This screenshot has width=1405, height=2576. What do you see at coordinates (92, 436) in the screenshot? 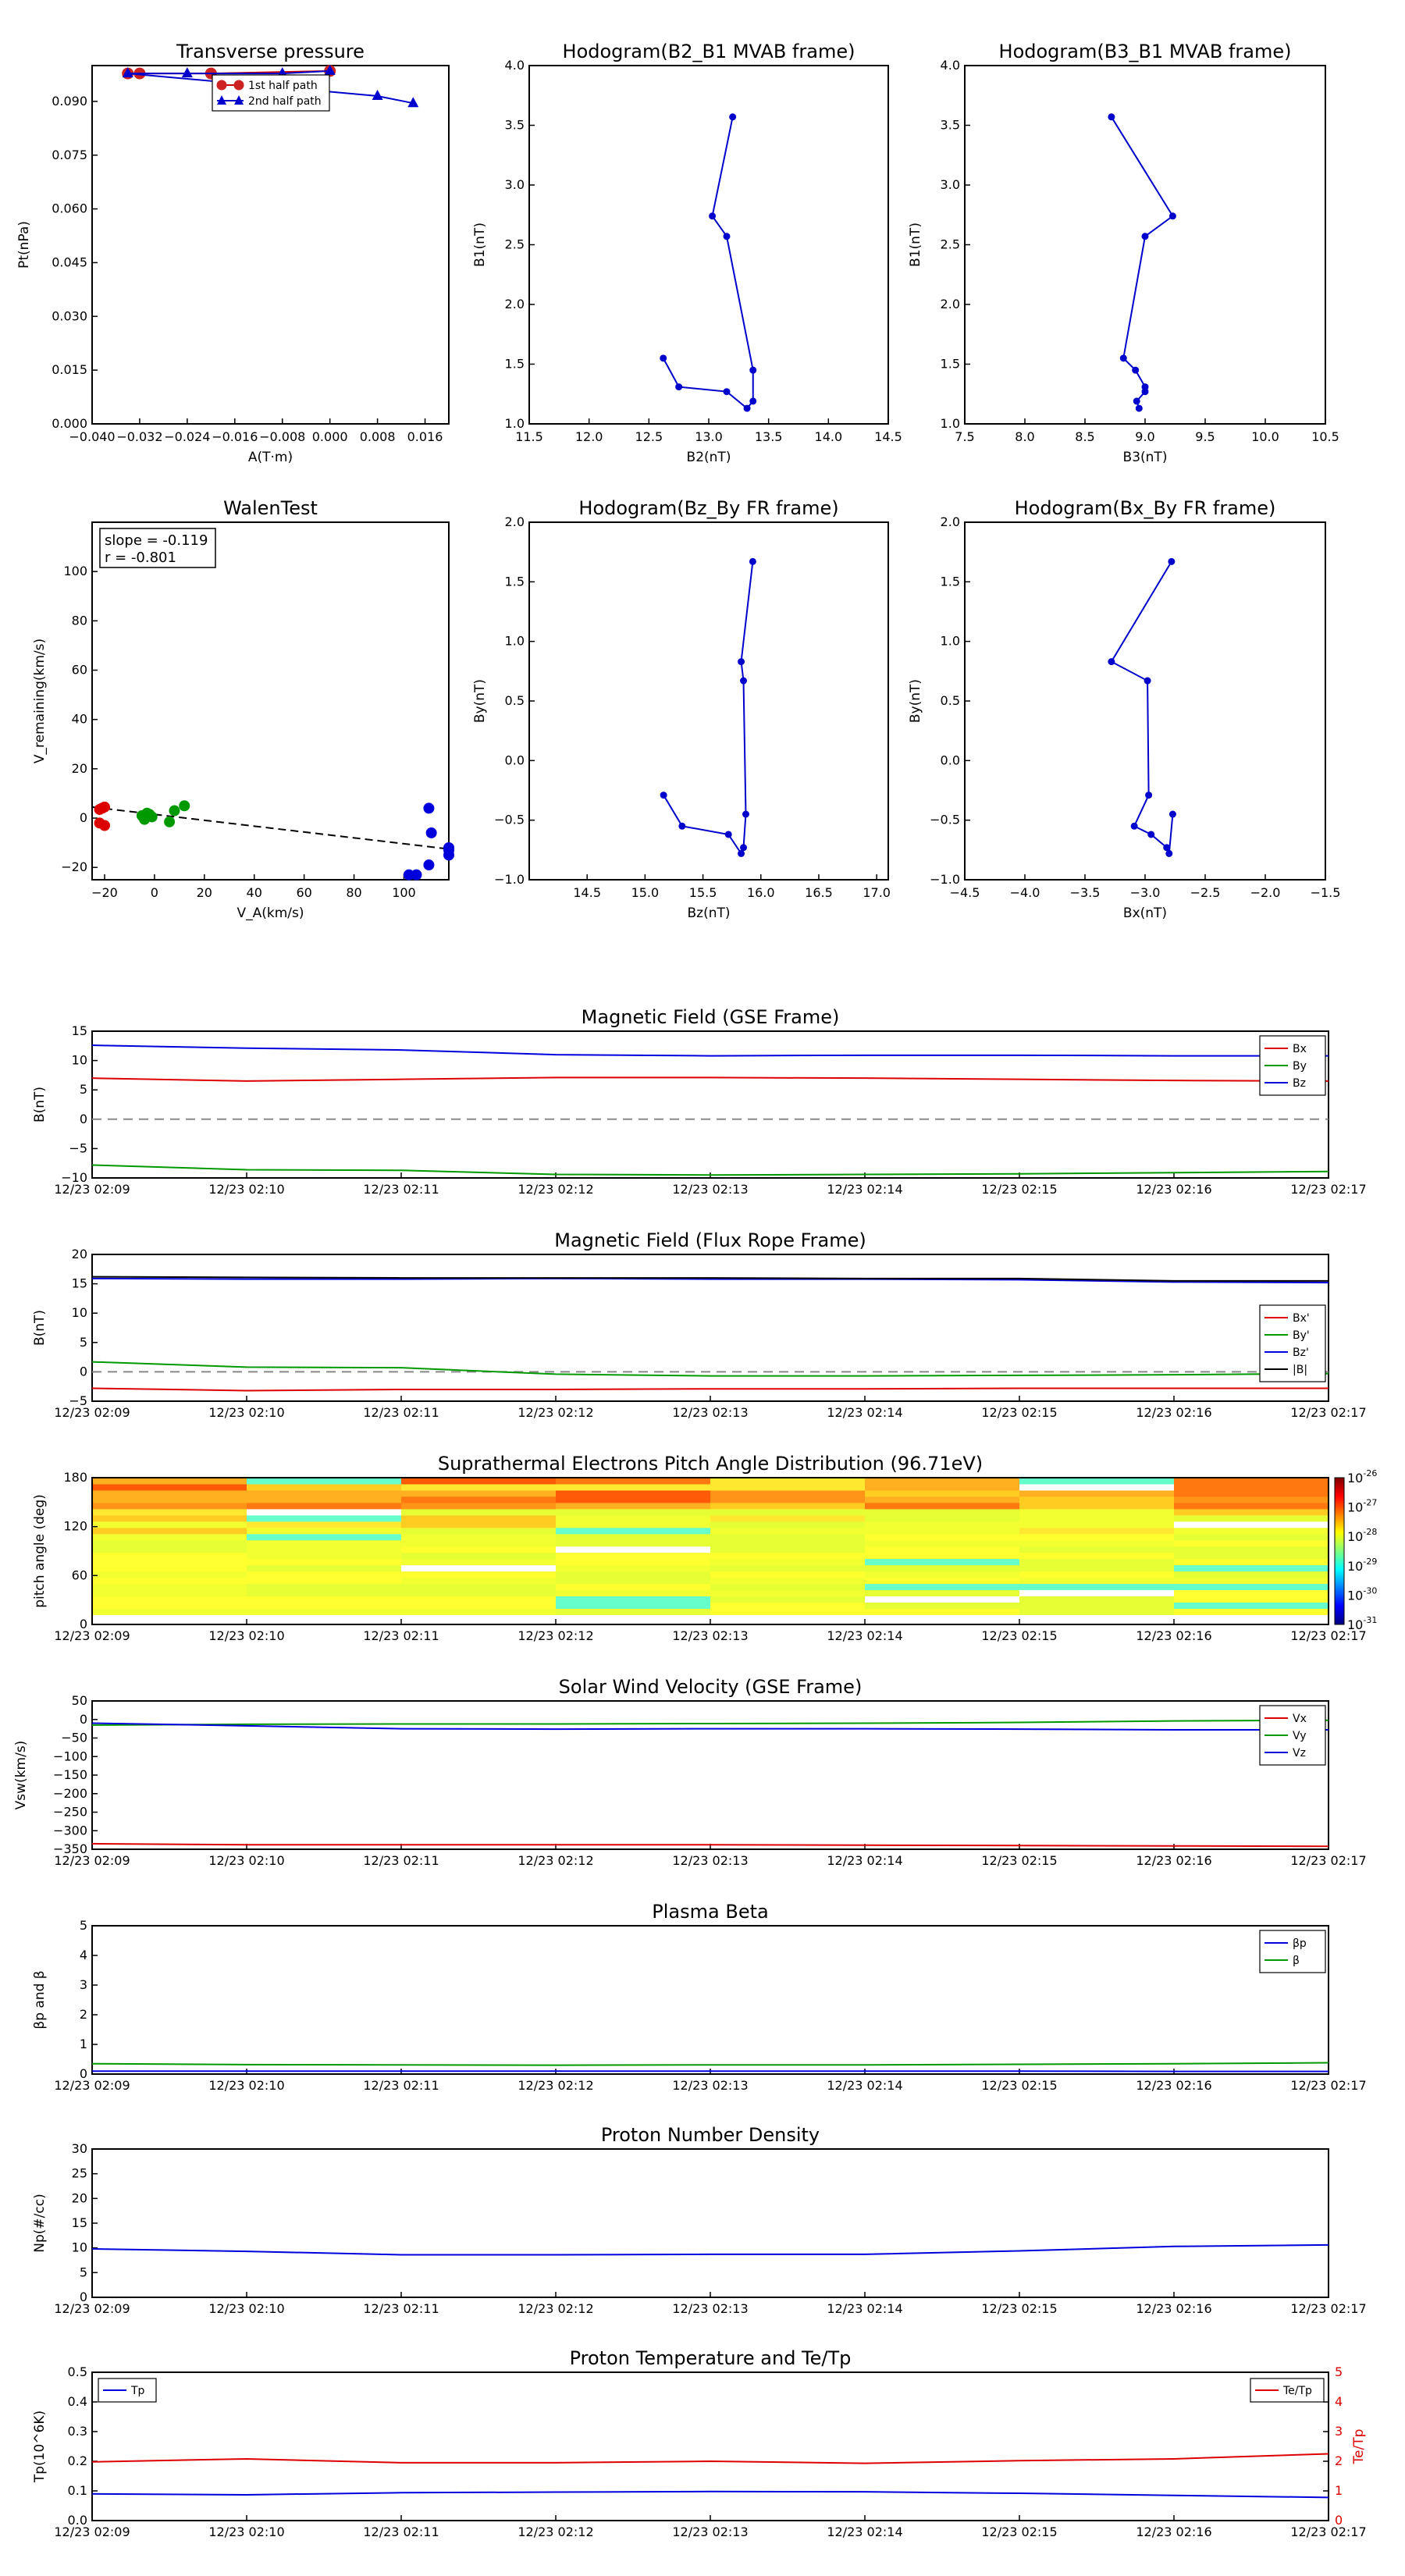
I see `x-tick-label: −0.040` at bounding box center [92, 436].